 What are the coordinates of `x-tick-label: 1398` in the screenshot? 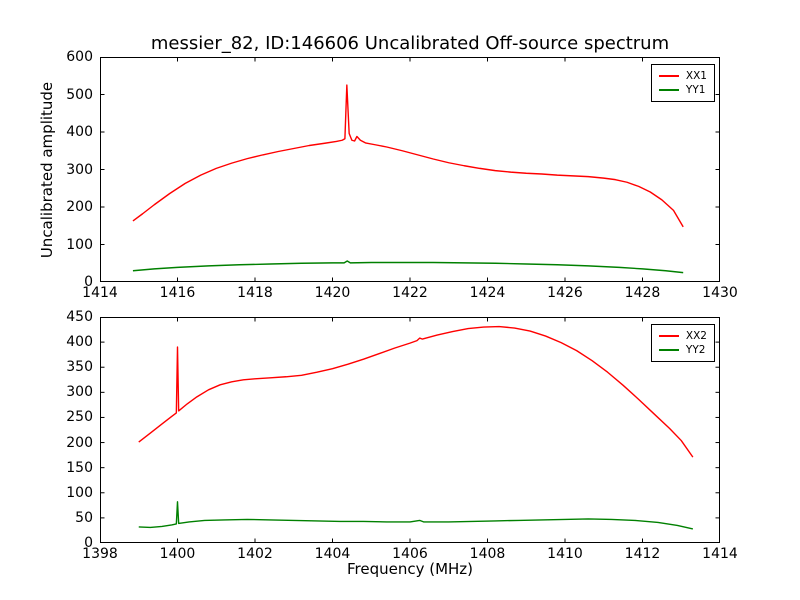 It's located at (100, 554).